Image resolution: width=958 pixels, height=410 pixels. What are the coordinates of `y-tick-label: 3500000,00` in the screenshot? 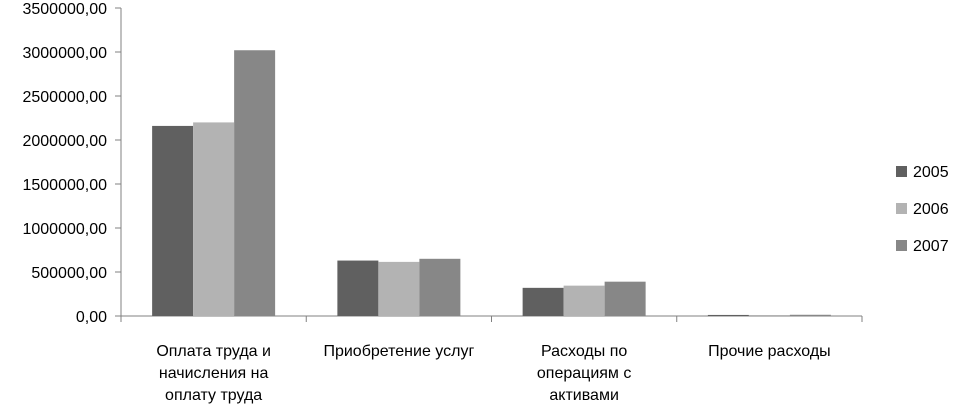 It's located at (64, 9).